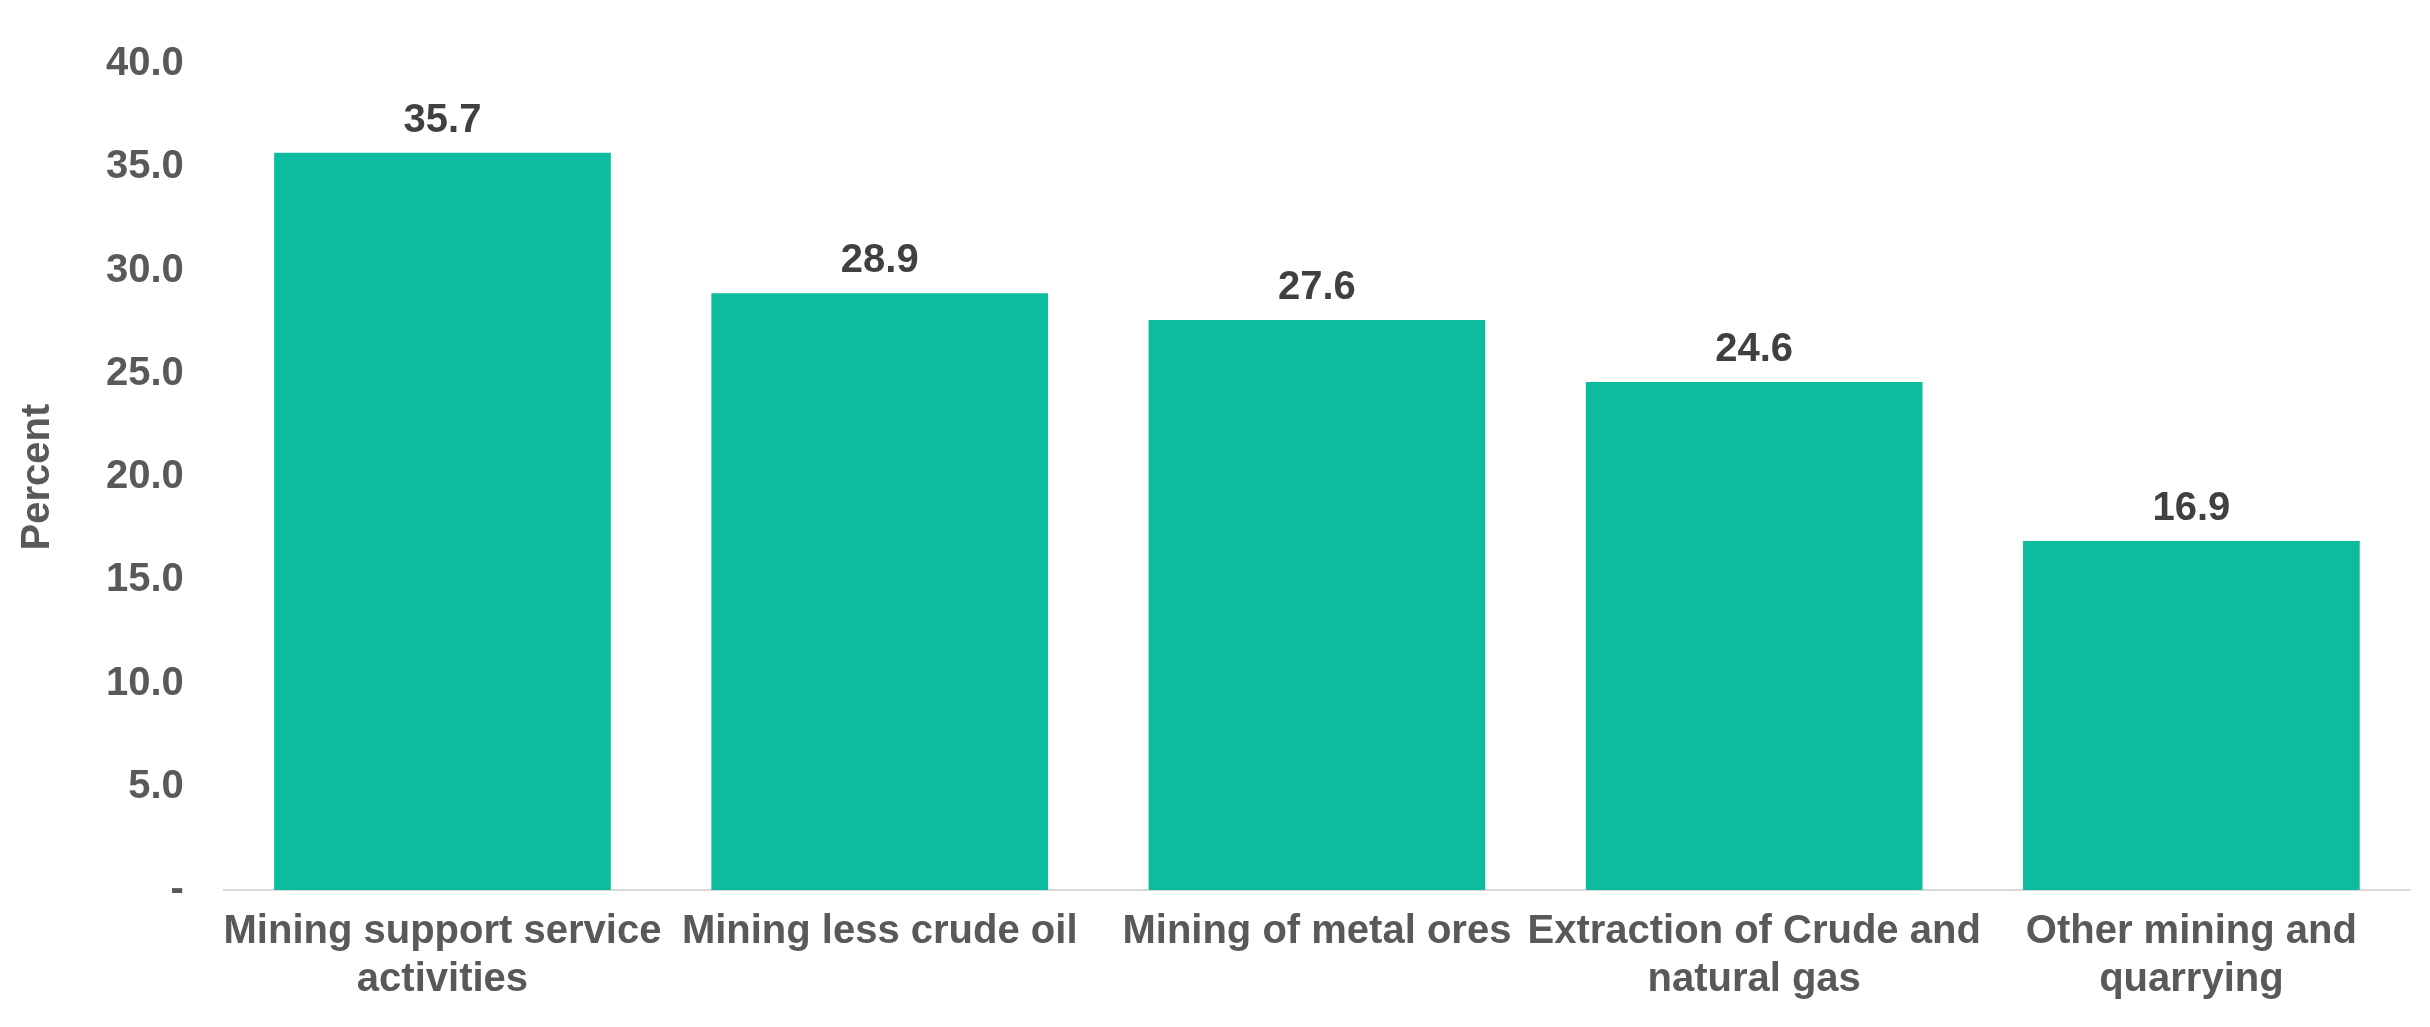 The height and width of the screenshot is (1027, 2430). I want to click on data-label: 16.9, so click(2191, 506).